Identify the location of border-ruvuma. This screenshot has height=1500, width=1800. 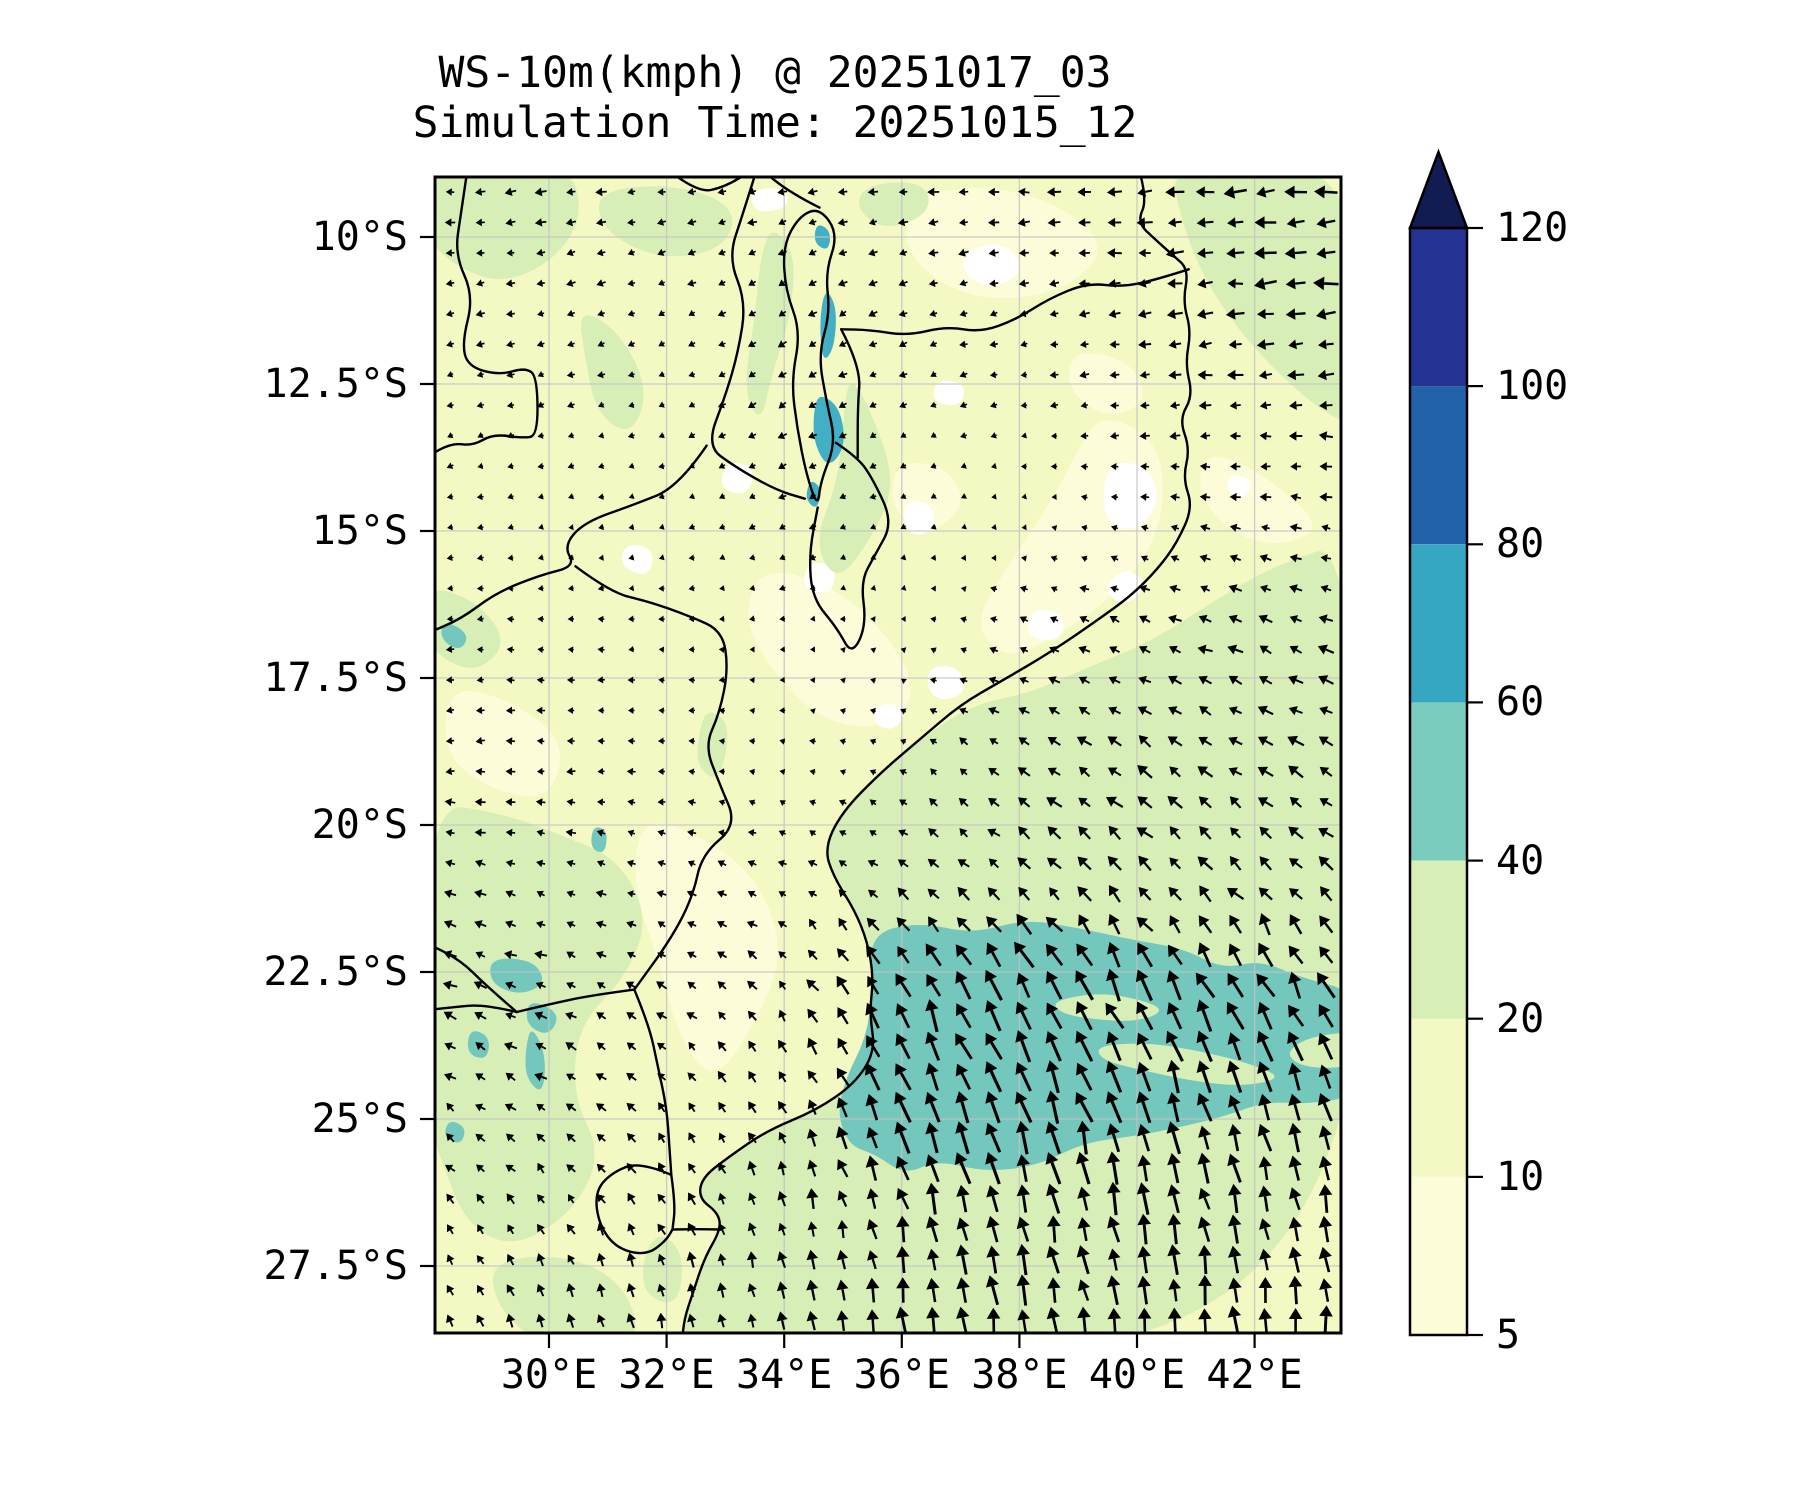
(1015, 302).